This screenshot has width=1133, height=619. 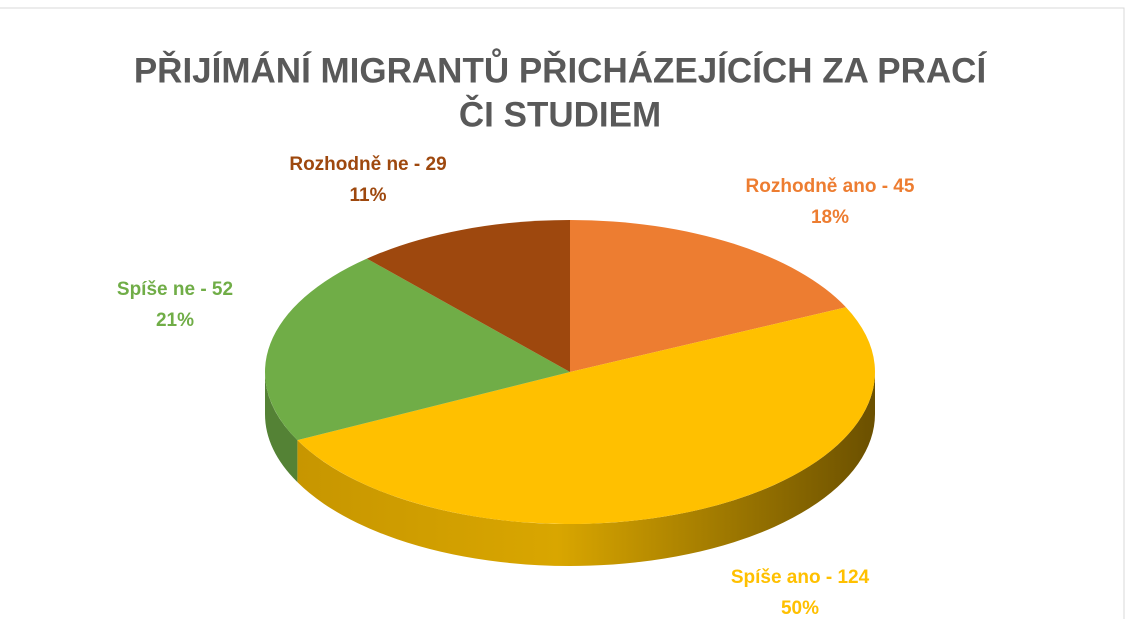 I want to click on data-label: Spíše ne - 52, so click(x=175, y=289).